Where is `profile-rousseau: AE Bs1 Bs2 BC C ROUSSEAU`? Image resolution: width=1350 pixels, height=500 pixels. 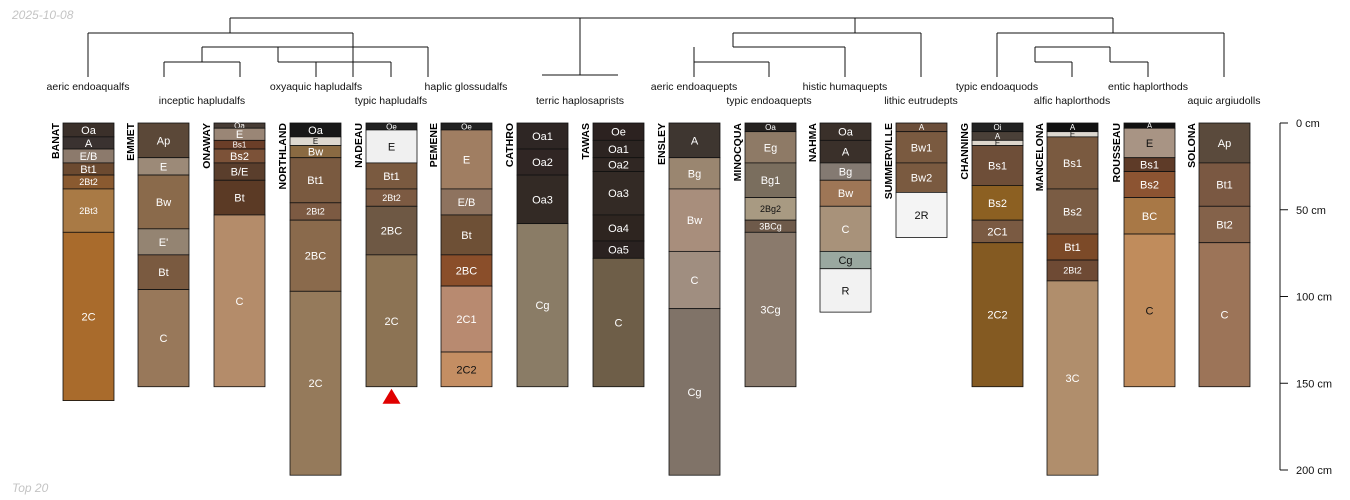
profile-rousseau: AE Bs1 Bs2 BC C ROUSSEAU is located at coordinates (1143, 254).